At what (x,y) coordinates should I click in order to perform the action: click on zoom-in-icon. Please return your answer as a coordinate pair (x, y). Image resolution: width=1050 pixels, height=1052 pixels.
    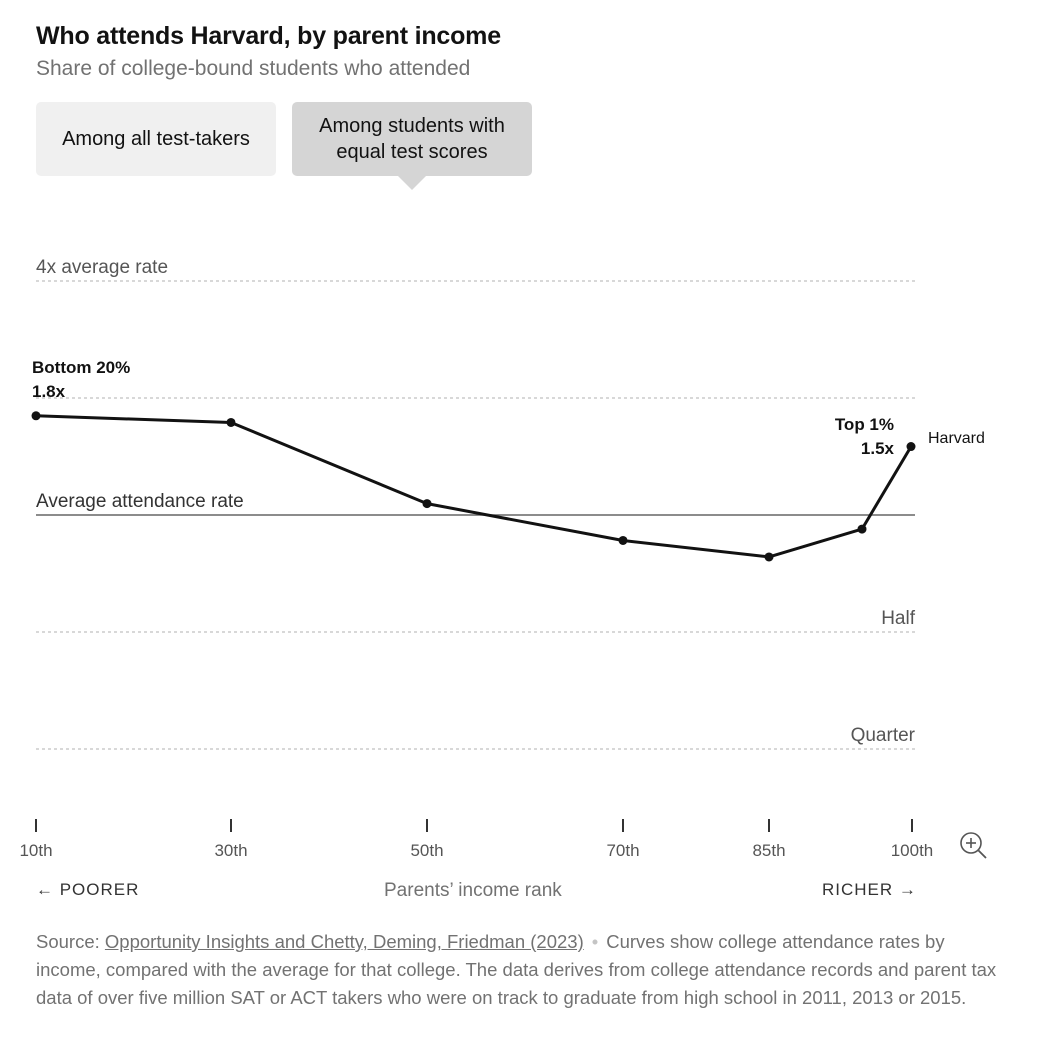
    Looking at the image, I should click on (973, 845).